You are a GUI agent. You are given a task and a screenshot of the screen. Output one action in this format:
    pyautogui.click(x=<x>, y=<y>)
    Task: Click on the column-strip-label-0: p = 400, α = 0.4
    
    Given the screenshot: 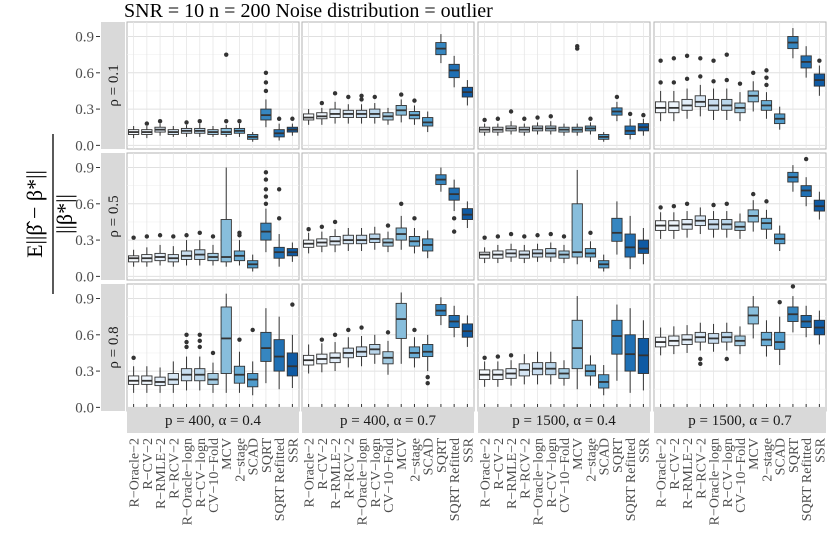 What is the action you would take?
    pyautogui.click(x=213, y=421)
    